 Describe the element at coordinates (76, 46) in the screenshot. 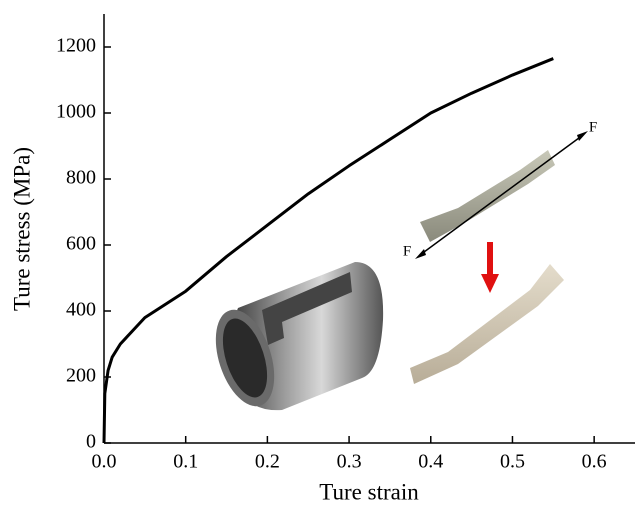

I see `y-tick-label: 1200` at that location.